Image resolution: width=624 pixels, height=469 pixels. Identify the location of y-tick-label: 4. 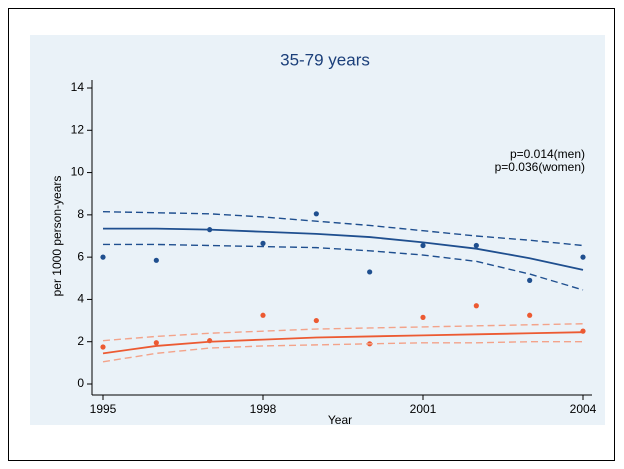
(80, 299).